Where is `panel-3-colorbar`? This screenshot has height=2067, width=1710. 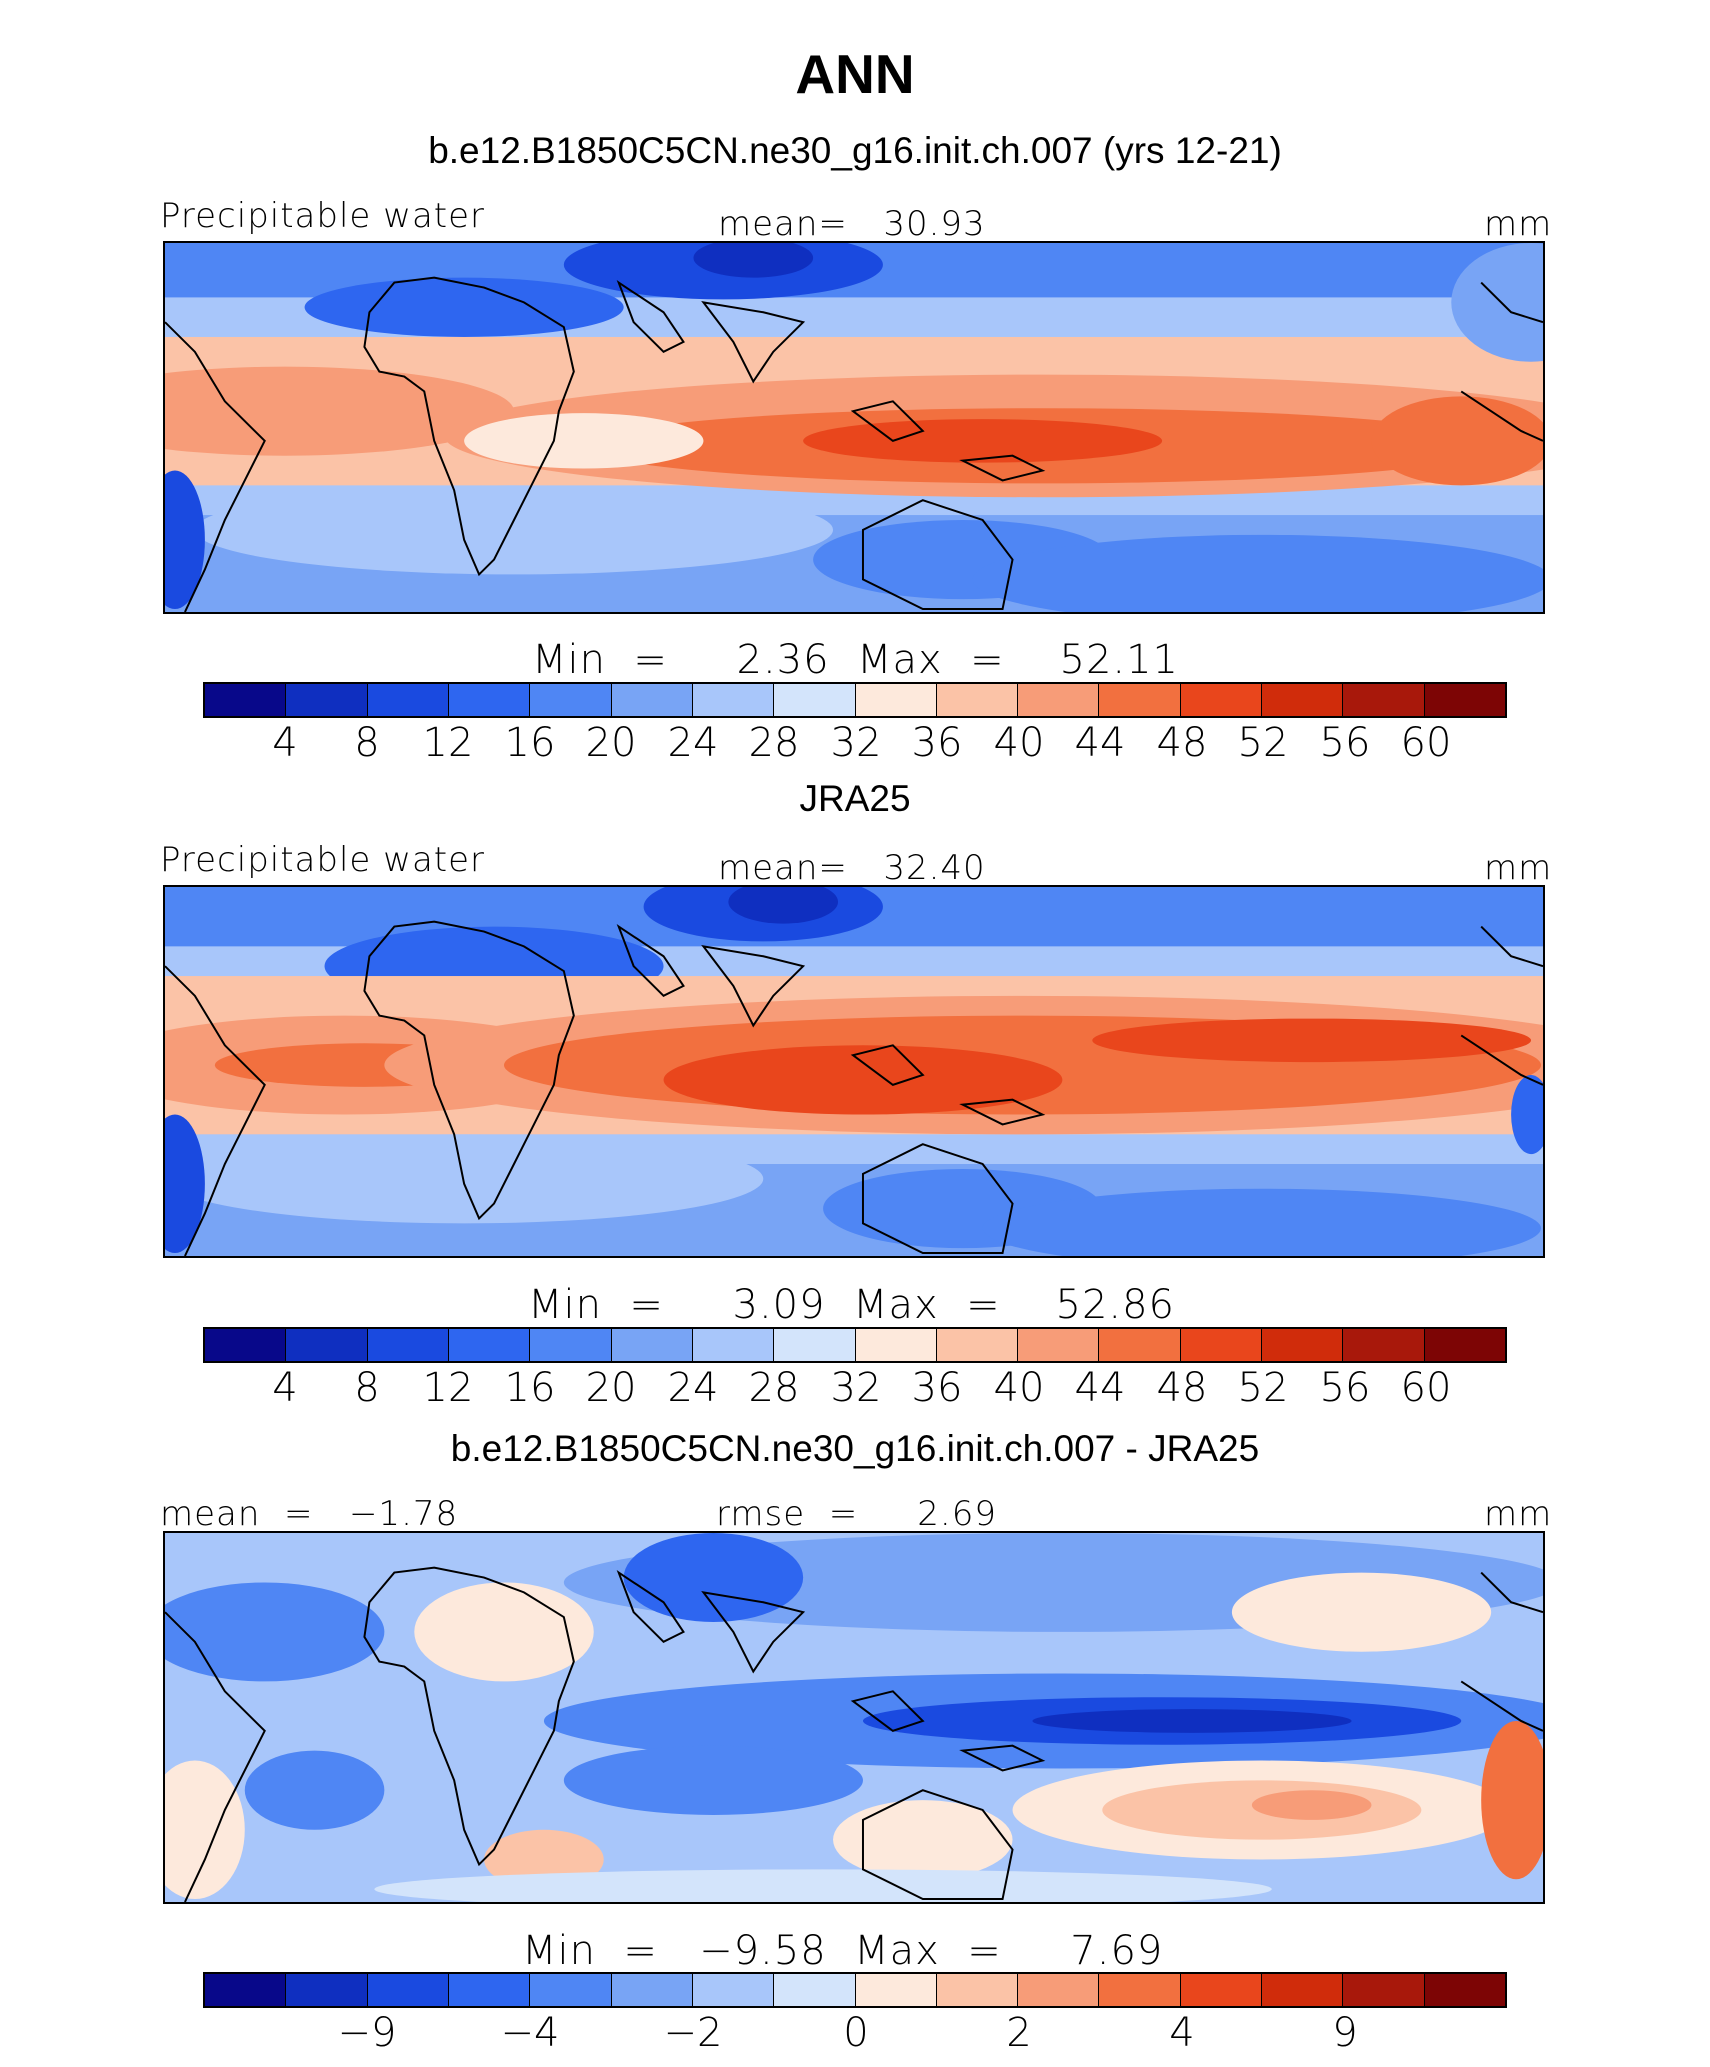 panel-3-colorbar is located at coordinates (855, 1990).